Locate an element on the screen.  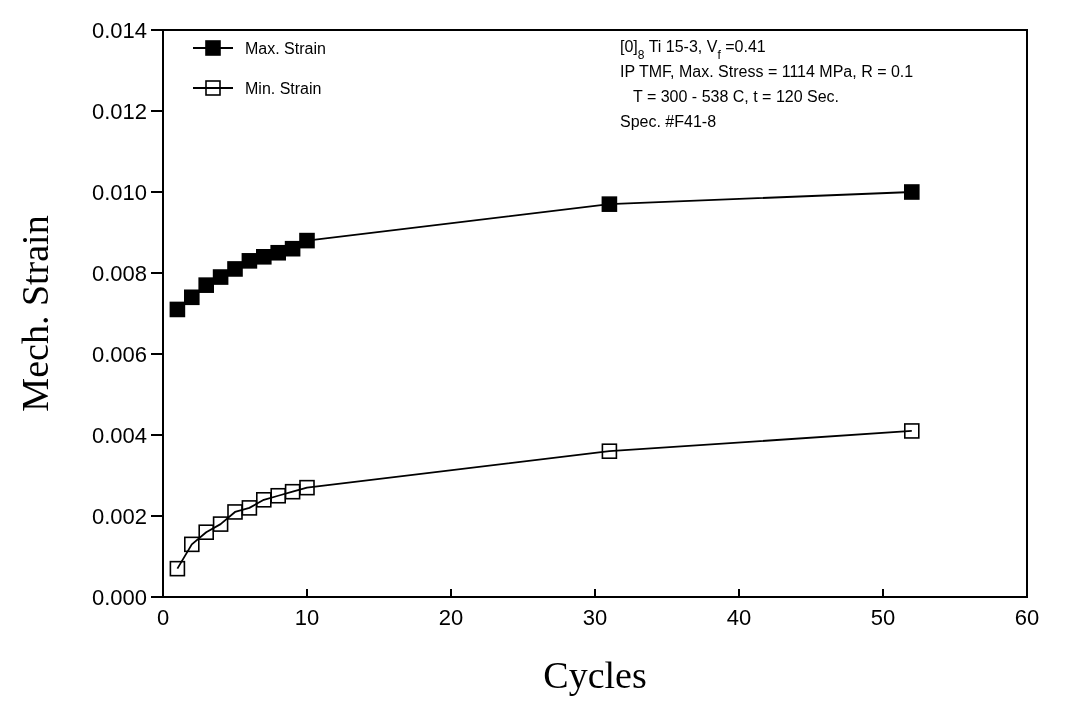
annotation: Spec. #F41-8 is located at coordinates (668, 121).